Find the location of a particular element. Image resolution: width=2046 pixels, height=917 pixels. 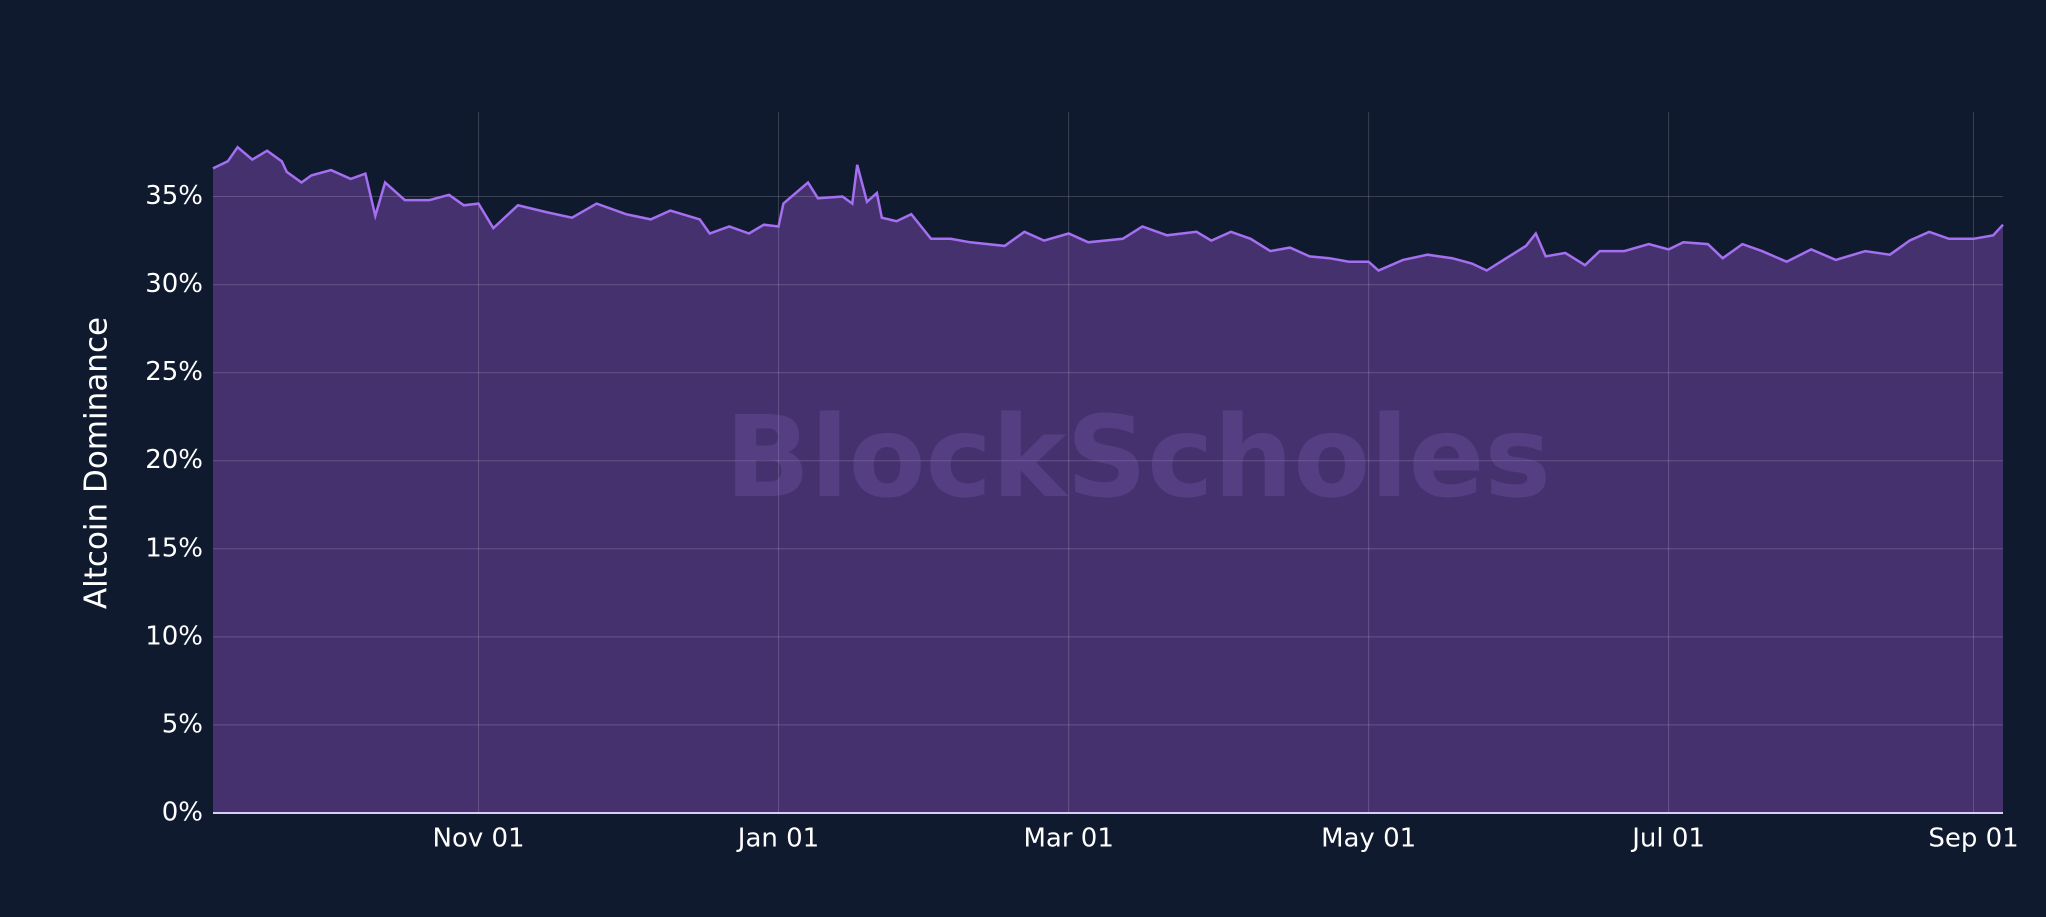

watermark: BlockScholes is located at coordinates (1138, 458).